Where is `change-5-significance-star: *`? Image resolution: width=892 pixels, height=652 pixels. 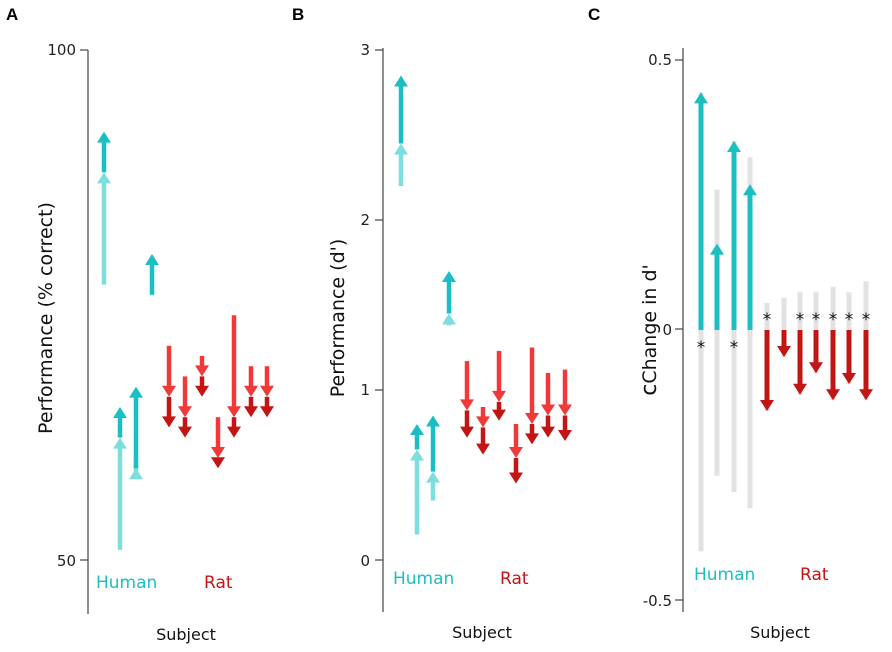
change-5-significance-star: * is located at coordinates (767, 320).